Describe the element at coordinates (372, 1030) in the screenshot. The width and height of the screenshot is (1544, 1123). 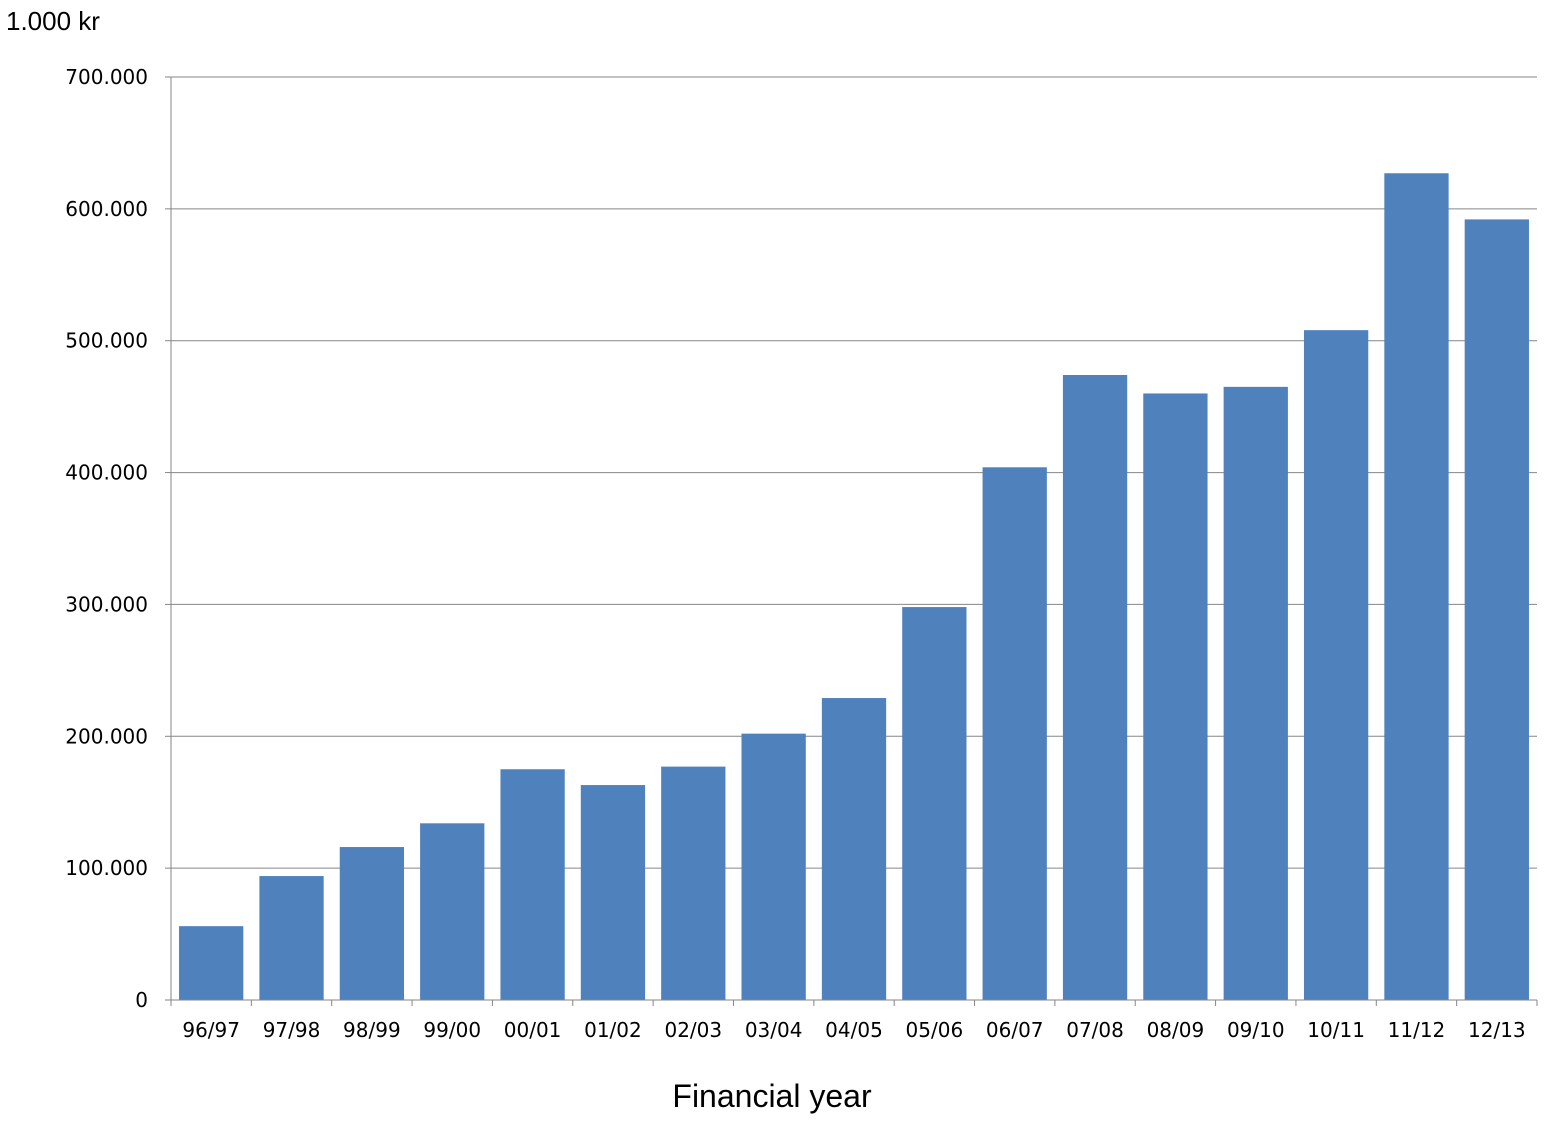
I see `x-tick-label: 98/99` at that location.